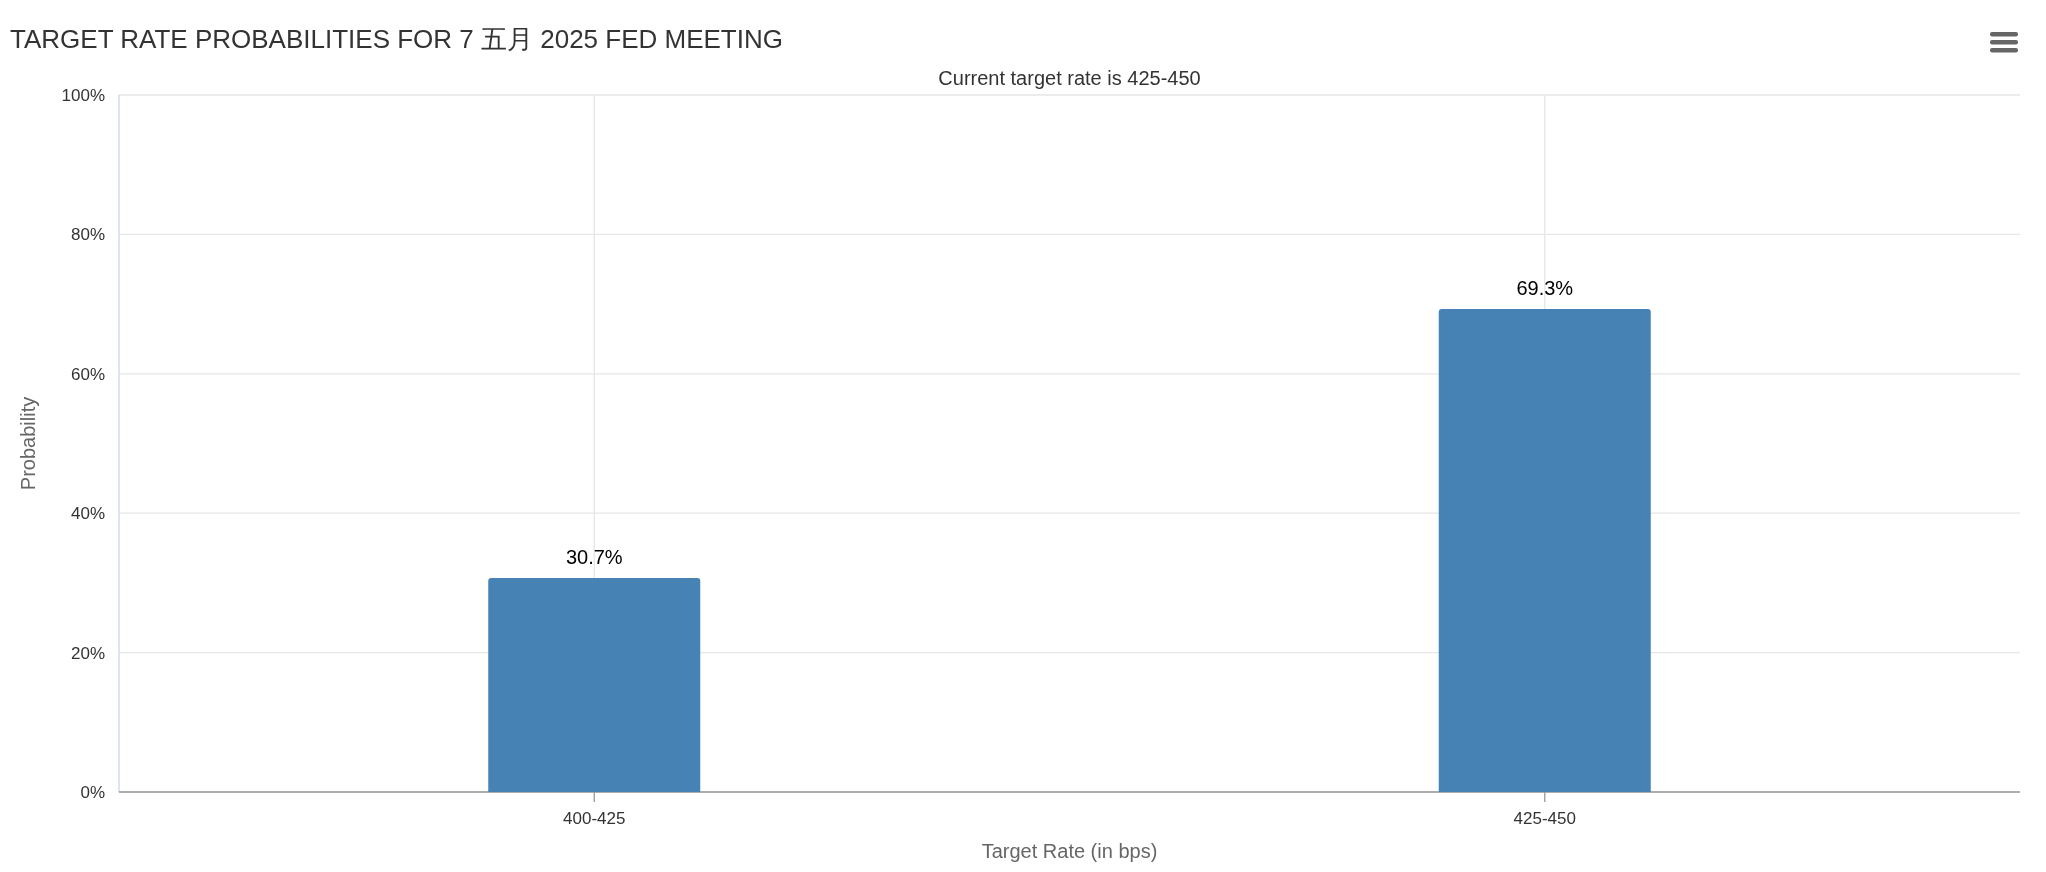 The height and width of the screenshot is (872, 2046). I want to click on x-tick-label: 400-425, so click(594, 818).